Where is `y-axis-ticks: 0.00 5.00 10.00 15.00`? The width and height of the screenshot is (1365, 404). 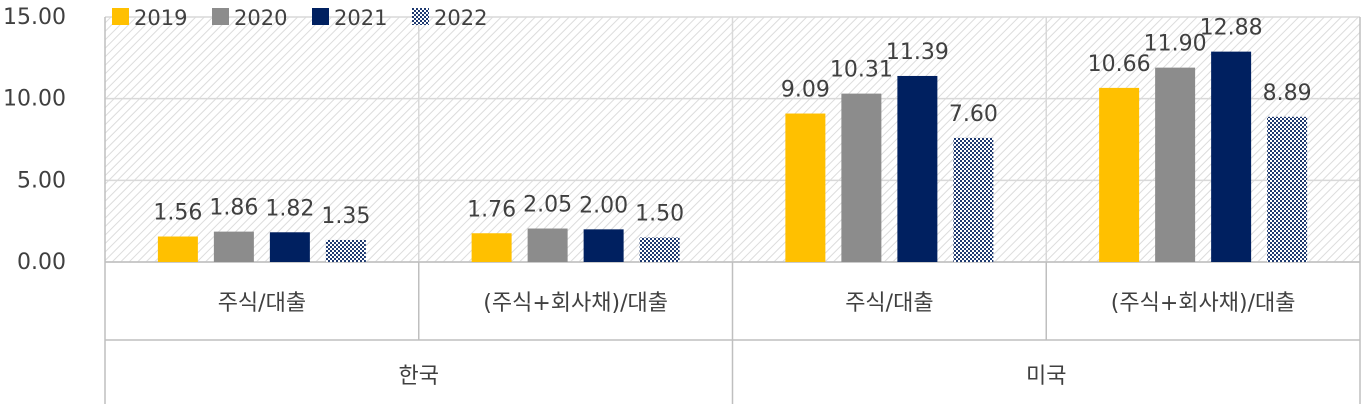 y-axis-ticks: 0.00 5.00 10.00 15.00 is located at coordinates (34, 140).